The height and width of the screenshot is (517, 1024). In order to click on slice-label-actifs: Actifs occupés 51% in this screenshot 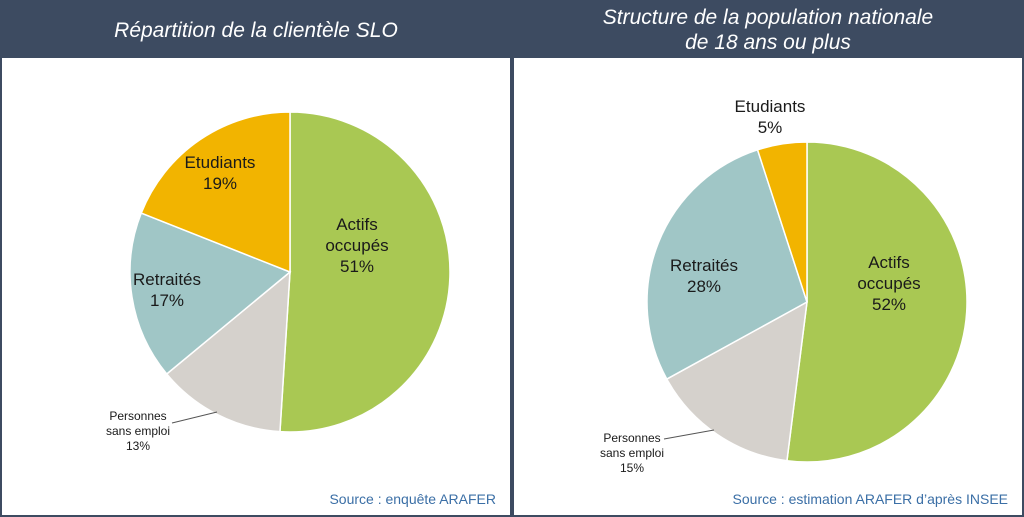, I will do `click(356, 245)`.